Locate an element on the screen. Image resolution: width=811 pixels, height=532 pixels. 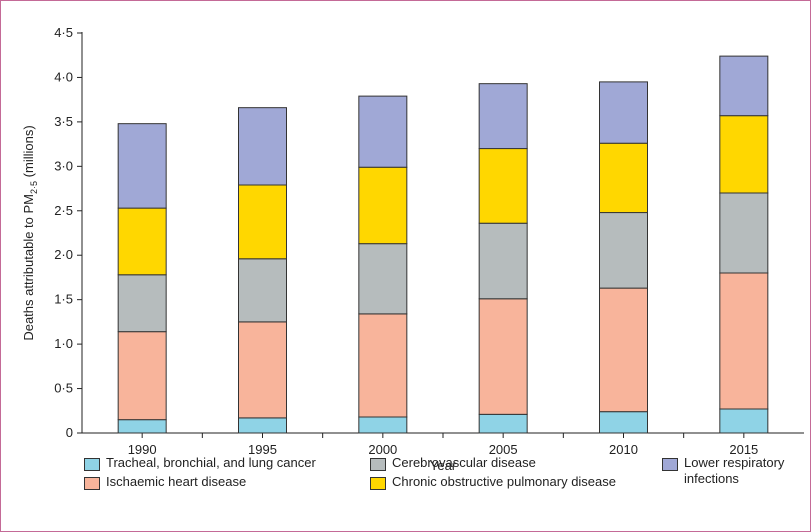
y-tick-label: 3·5 is located at coordinates (63, 121).